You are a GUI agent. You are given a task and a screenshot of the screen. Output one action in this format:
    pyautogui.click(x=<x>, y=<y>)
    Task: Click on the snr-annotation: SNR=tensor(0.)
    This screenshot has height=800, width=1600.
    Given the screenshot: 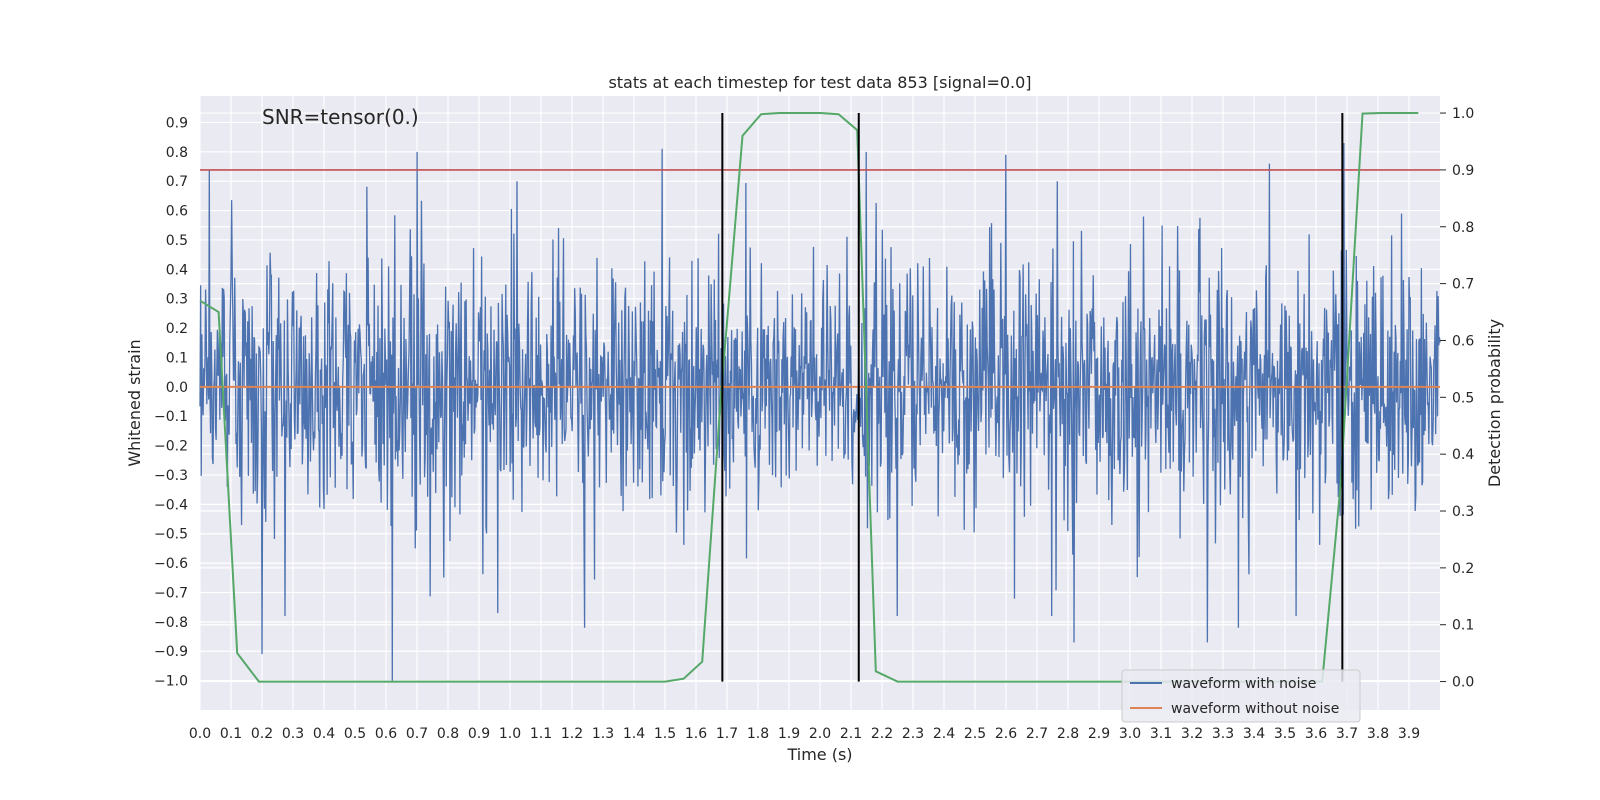 What is the action you would take?
    pyautogui.click(x=340, y=117)
    